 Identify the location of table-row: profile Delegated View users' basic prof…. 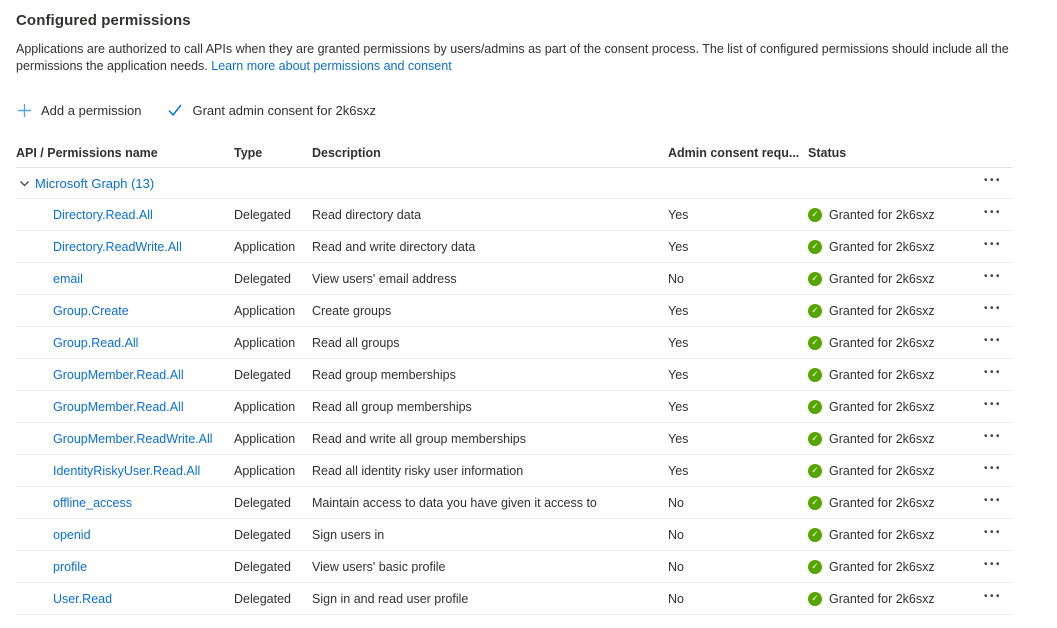
(514, 567).